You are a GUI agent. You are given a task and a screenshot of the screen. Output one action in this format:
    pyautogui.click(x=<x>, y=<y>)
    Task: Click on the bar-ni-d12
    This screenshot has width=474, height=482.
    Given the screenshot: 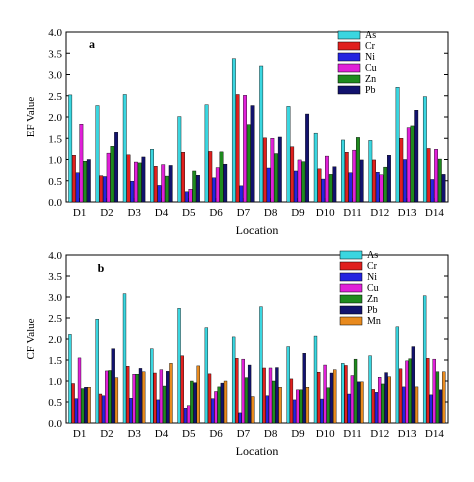 What is the action you would take?
    pyautogui.click(x=377, y=187)
    